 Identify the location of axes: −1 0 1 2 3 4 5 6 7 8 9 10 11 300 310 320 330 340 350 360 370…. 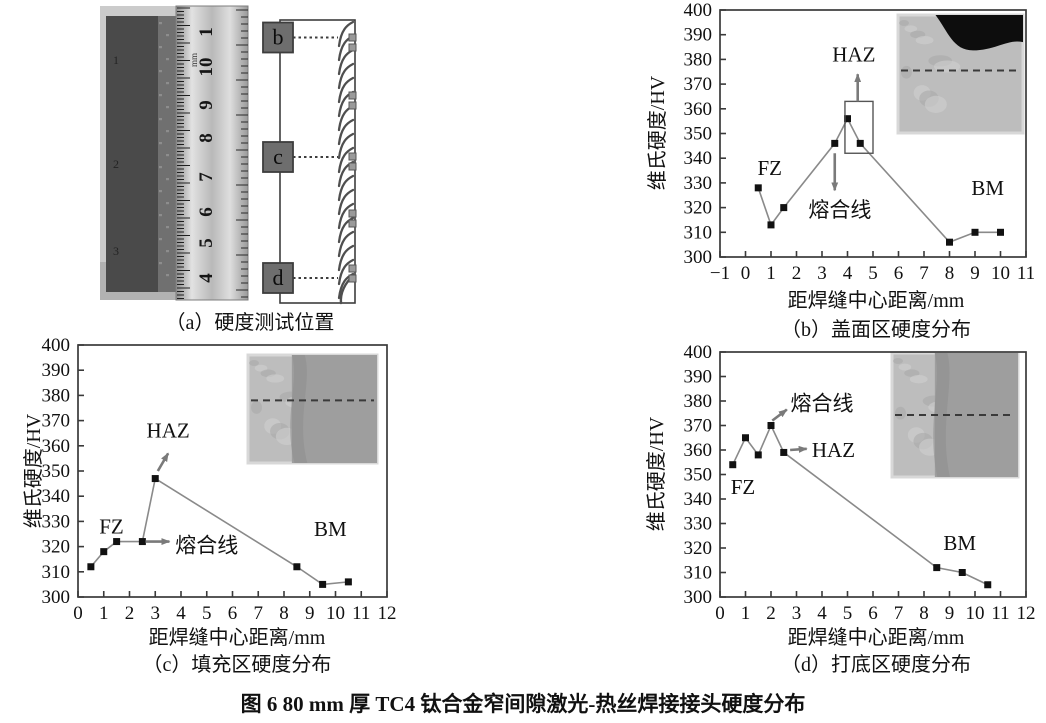
(860, 142).